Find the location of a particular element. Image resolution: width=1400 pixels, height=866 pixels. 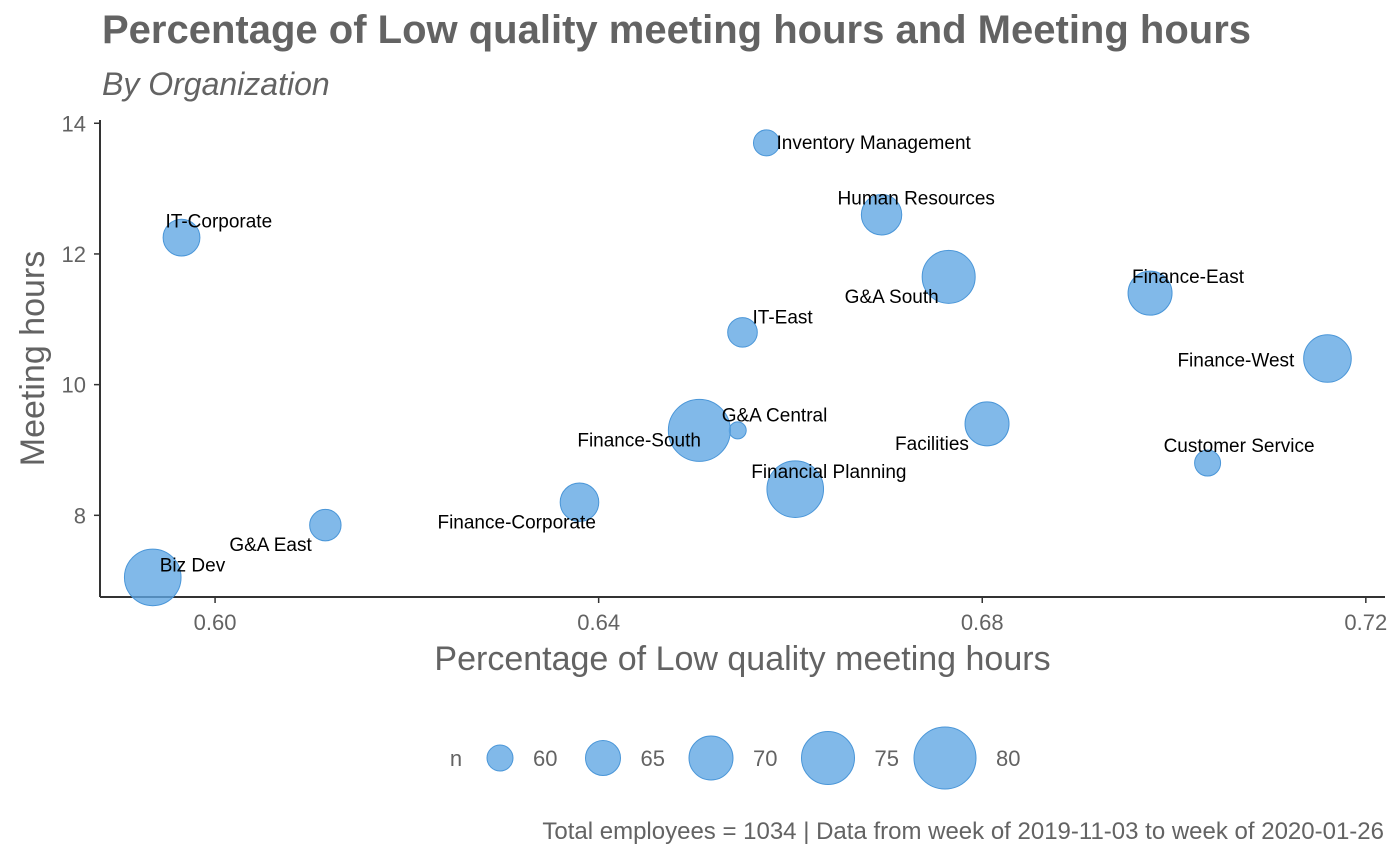

x-tick-label: 0.64 is located at coordinates (598, 622).